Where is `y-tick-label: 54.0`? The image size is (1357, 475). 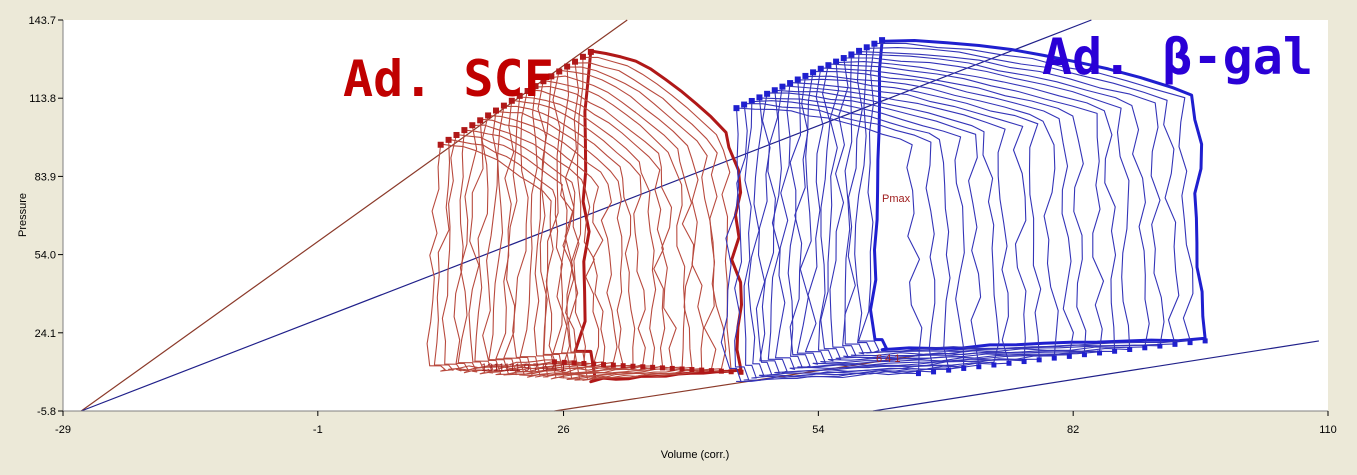 y-tick-label: 54.0 is located at coordinates (45, 256).